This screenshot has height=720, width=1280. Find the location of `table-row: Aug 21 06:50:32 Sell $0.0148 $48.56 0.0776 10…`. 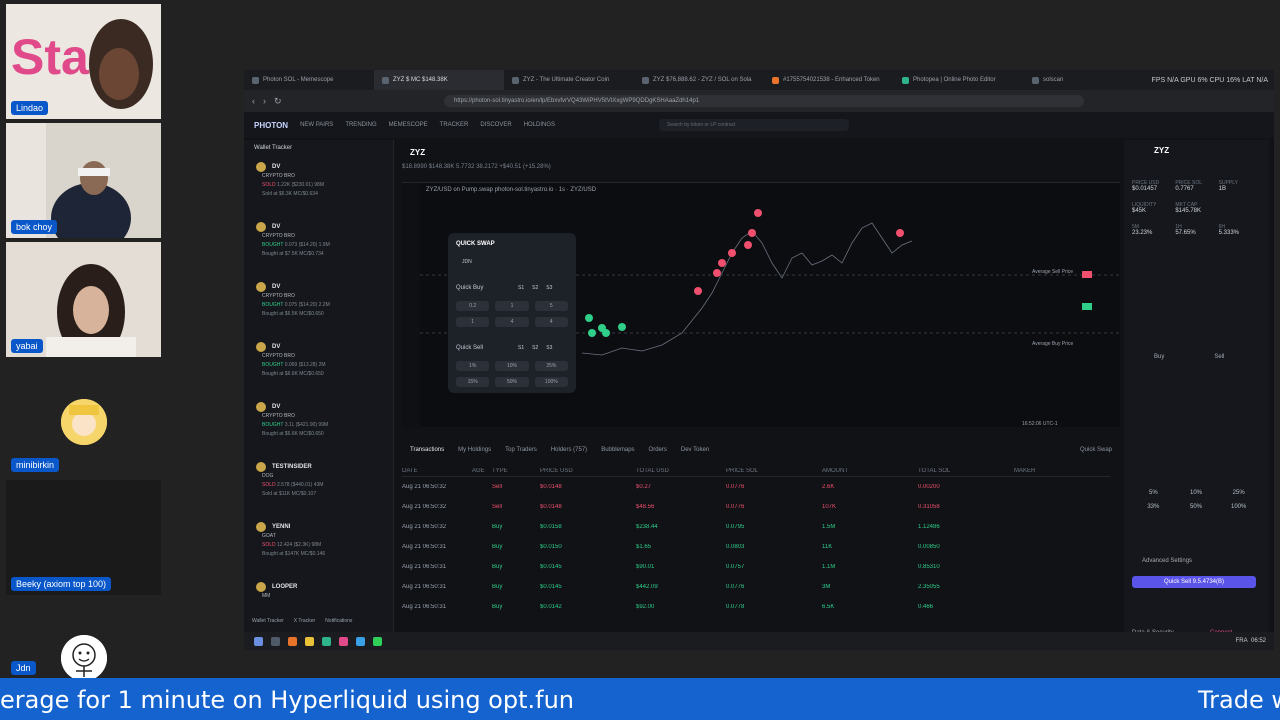

table-row: Aug 21 06:50:32 Sell $0.0148 $48.56 0.0776 10… is located at coordinates (756, 507).